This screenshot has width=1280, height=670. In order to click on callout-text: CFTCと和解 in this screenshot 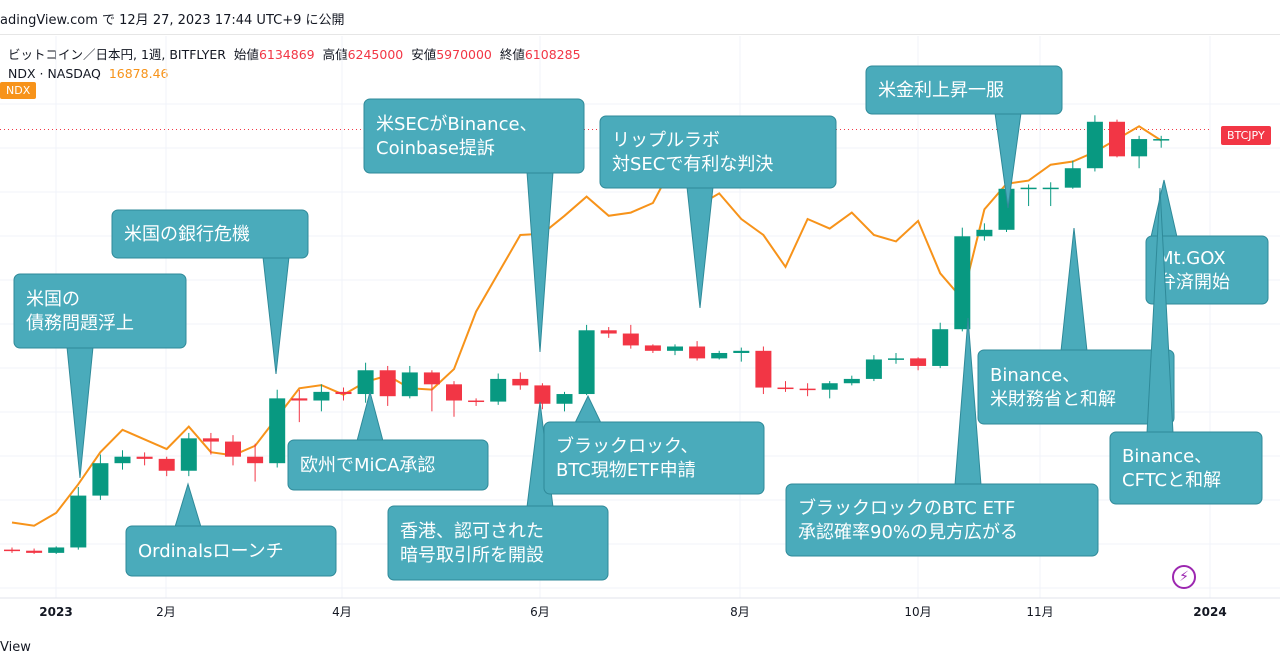, I will do `click(1171, 480)`.